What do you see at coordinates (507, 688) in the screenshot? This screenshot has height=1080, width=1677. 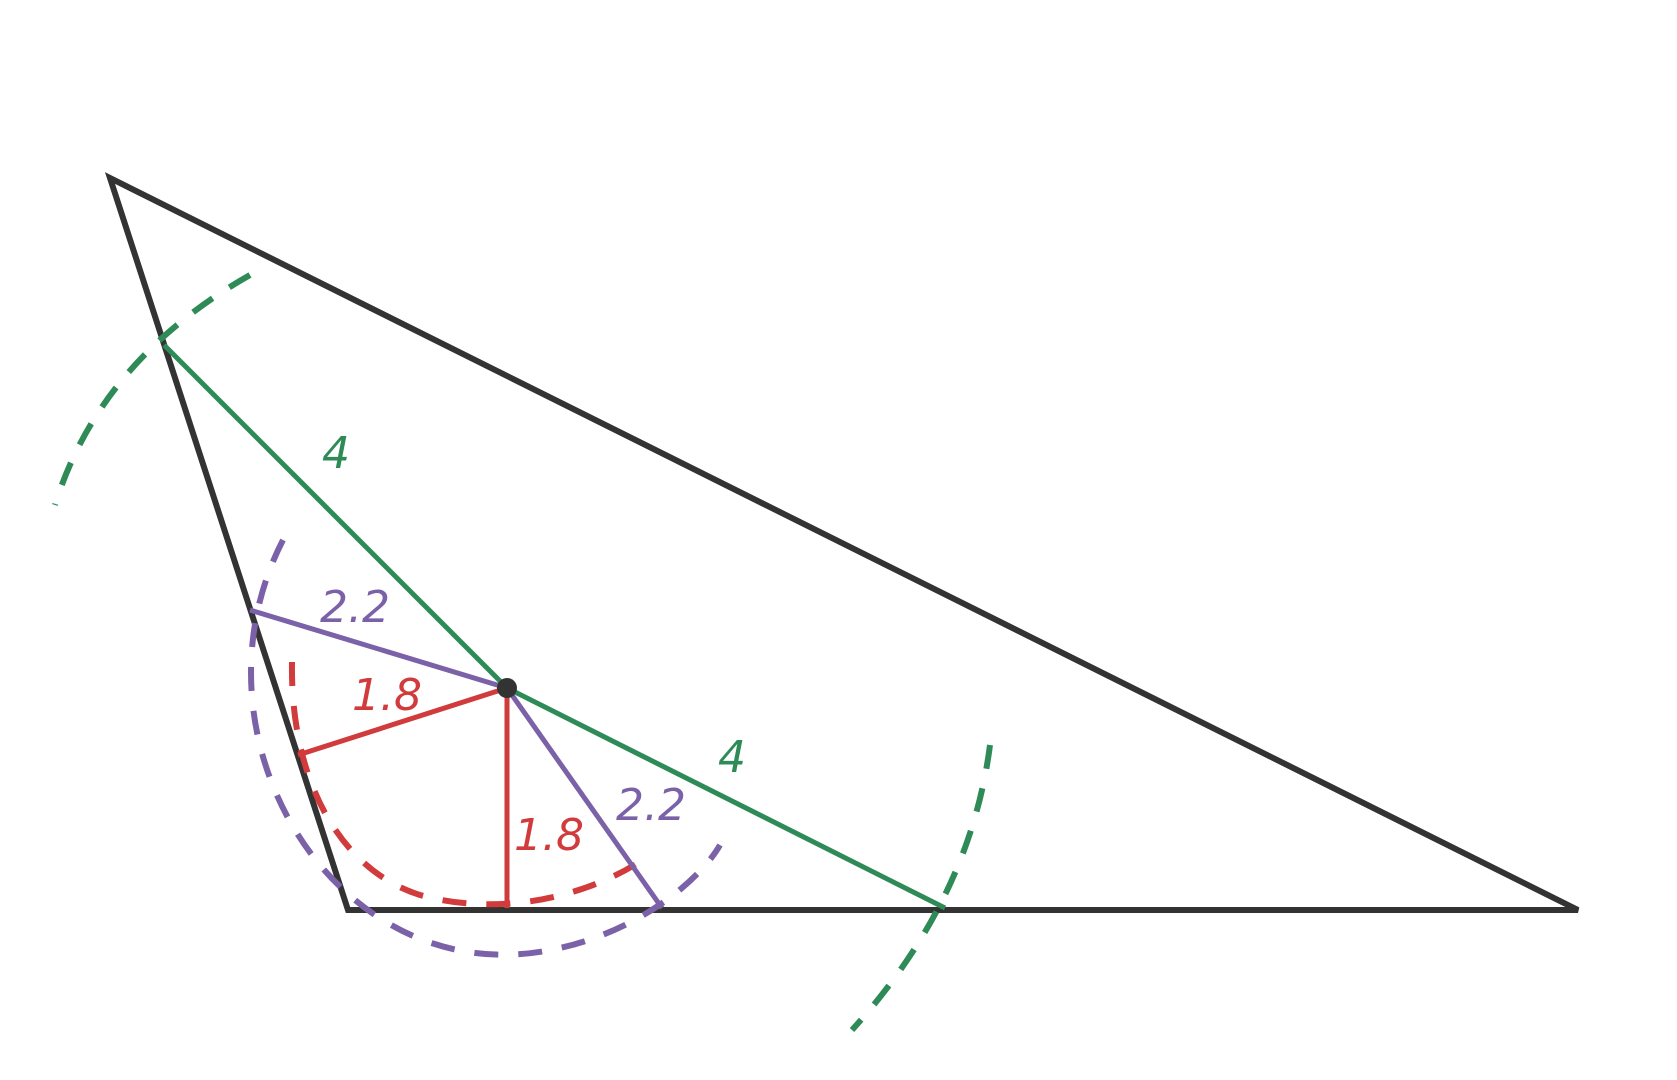 I see `center-point` at bounding box center [507, 688].